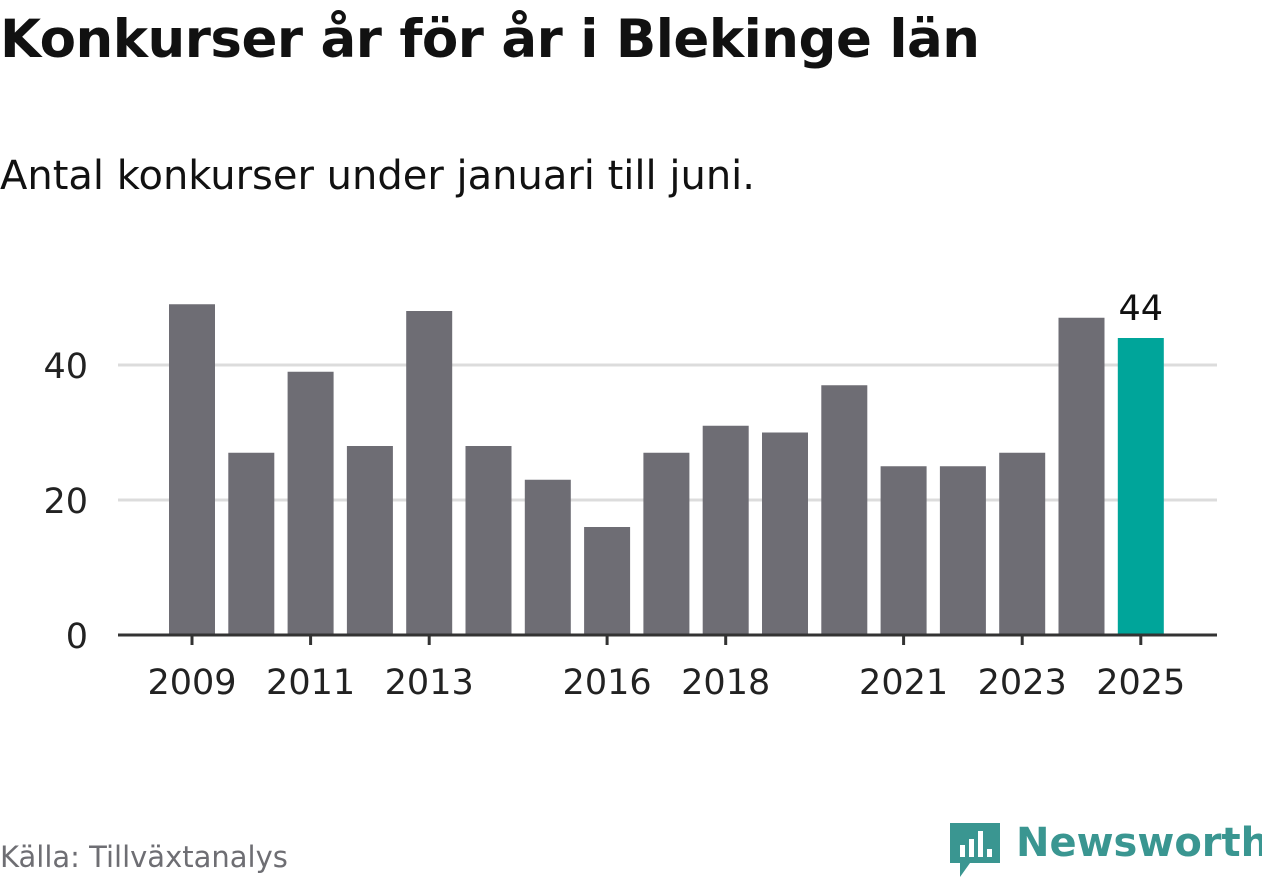 This screenshot has width=1262, height=880. Describe the element at coordinates (607, 581) in the screenshot. I see `bar-2016` at that location.